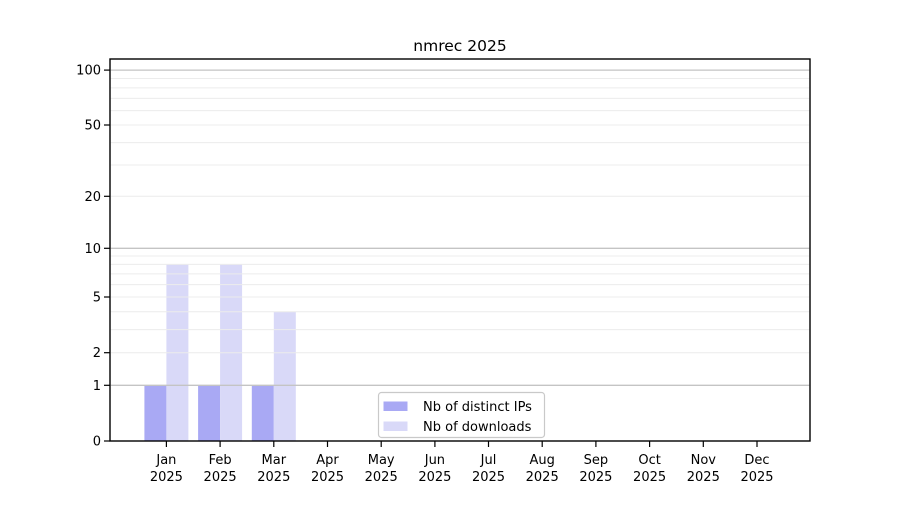 This screenshot has width=900, height=505. What do you see at coordinates (704, 460) in the screenshot?
I see `x-tick-month-label: Nov` at bounding box center [704, 460].